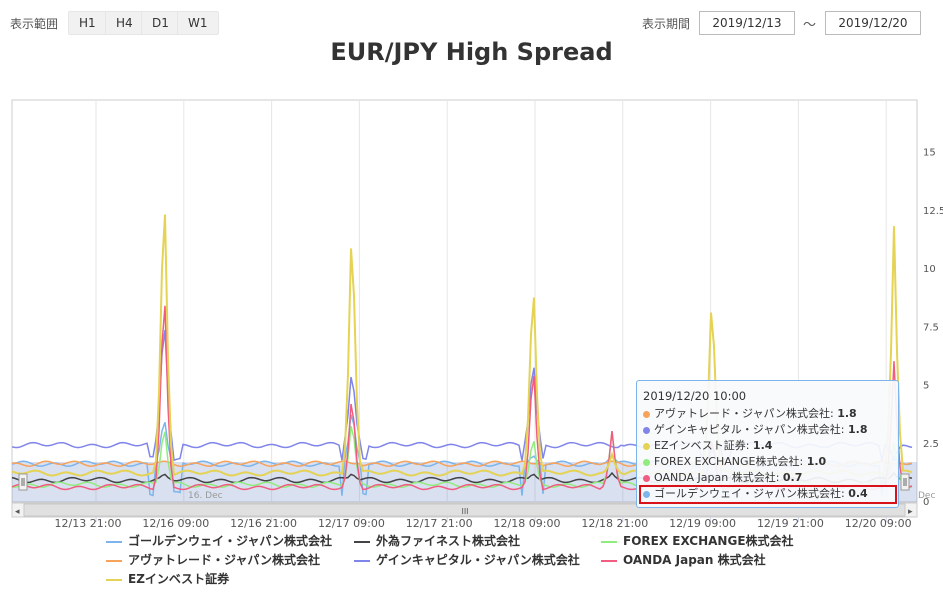 This screenshot has height=602, width=943. Describe the element at coordinates (198, 23) in the screenshot. I see `range-button-w1: W1` at that location.